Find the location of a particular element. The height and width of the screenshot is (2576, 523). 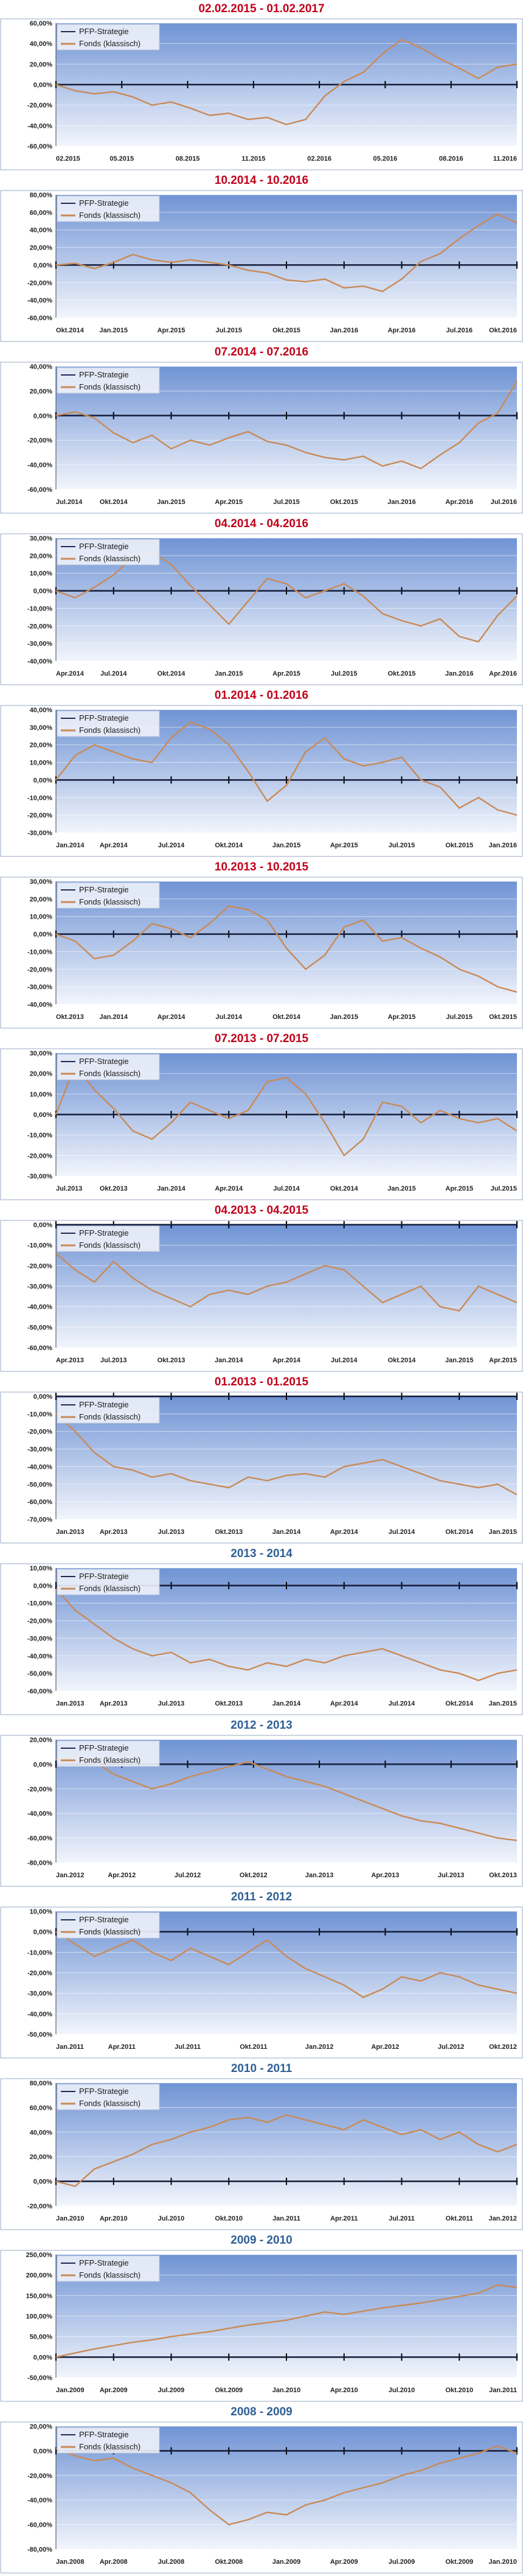

x-tick-label: Jan.2010 is located at coordinates (503, 2562).